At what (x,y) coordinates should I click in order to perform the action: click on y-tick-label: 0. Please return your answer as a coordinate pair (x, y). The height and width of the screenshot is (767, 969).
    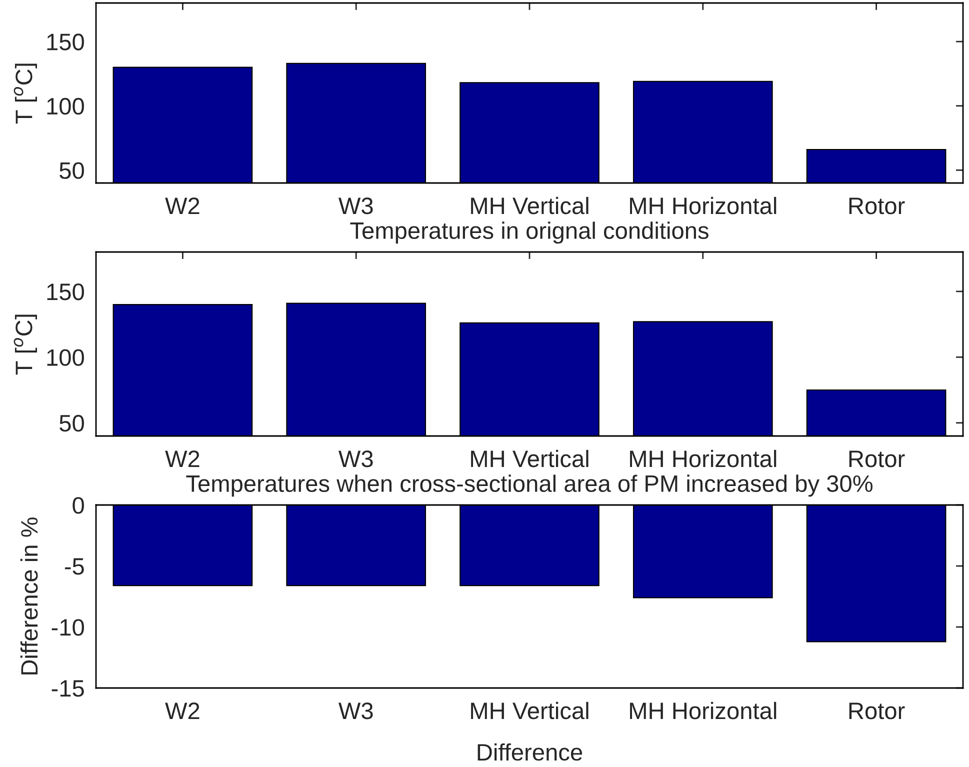
    Looking at the image, I should click on (78, 505).